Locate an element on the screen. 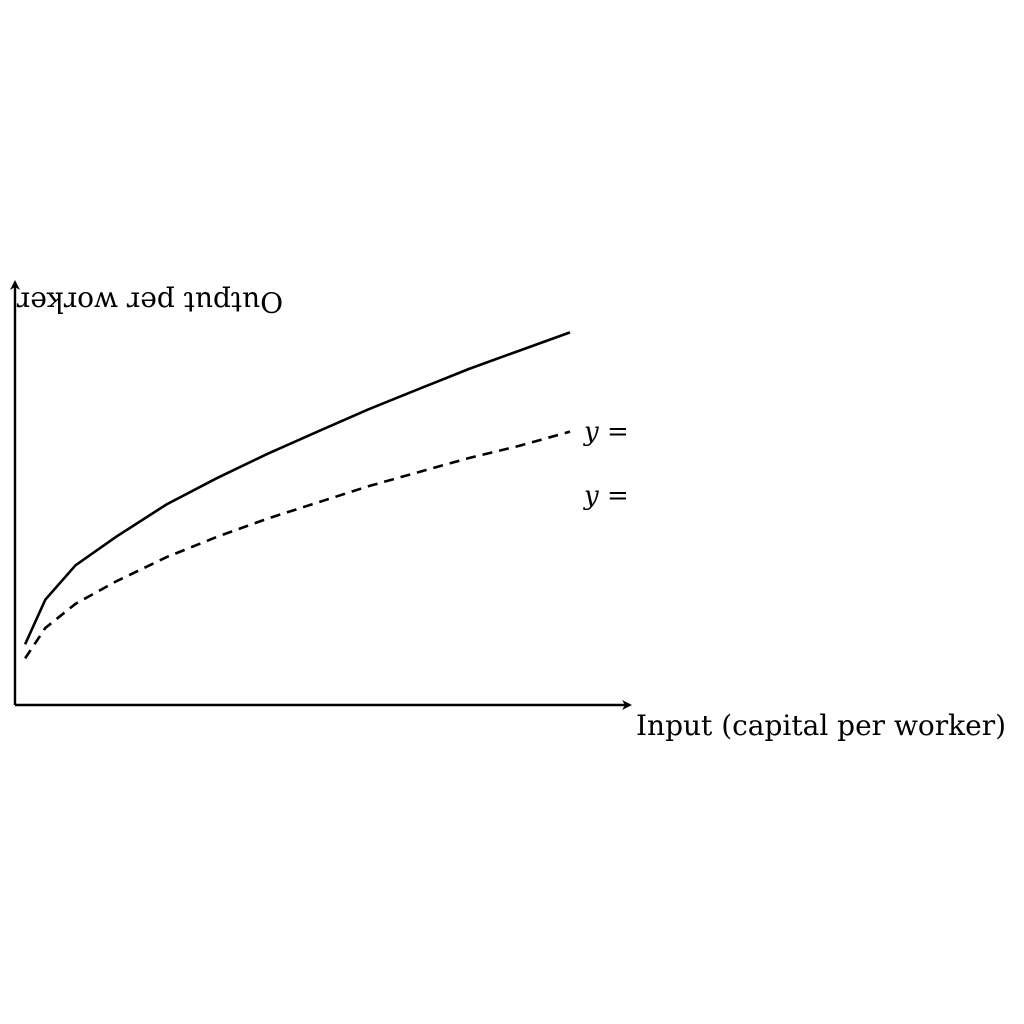 The width and height of the screenshot is (1024, 1024). y-axis-label: Output per worker is located at coordinates (149, 302).